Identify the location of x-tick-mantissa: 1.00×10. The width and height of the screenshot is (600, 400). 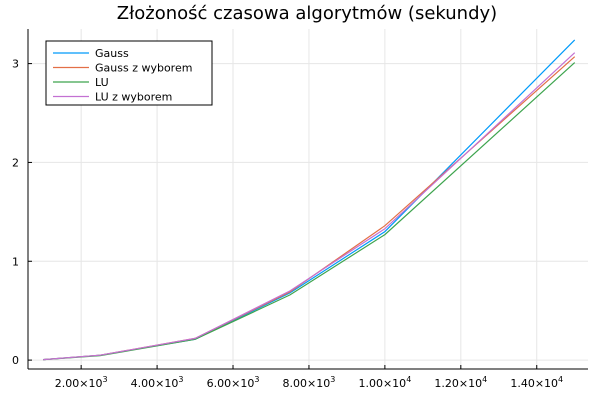
(382, 383).